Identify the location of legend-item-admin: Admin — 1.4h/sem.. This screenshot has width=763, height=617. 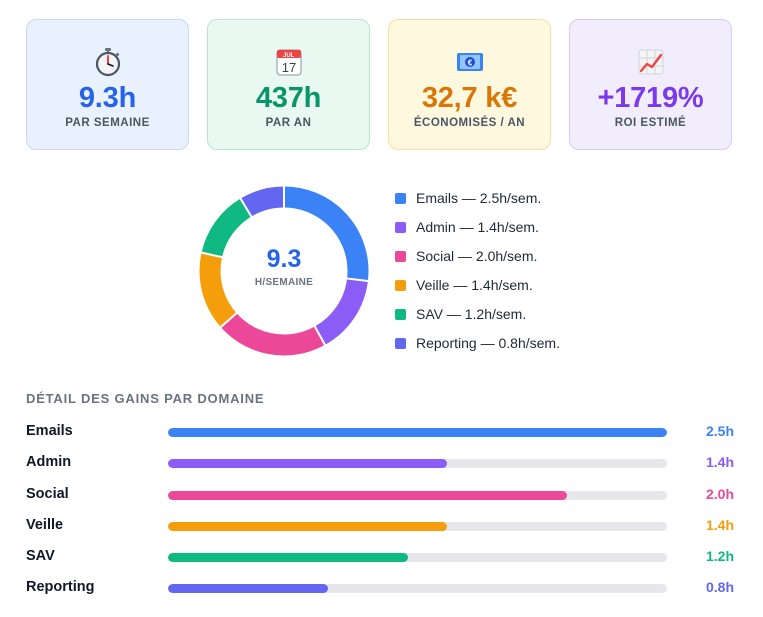
(515, 227).